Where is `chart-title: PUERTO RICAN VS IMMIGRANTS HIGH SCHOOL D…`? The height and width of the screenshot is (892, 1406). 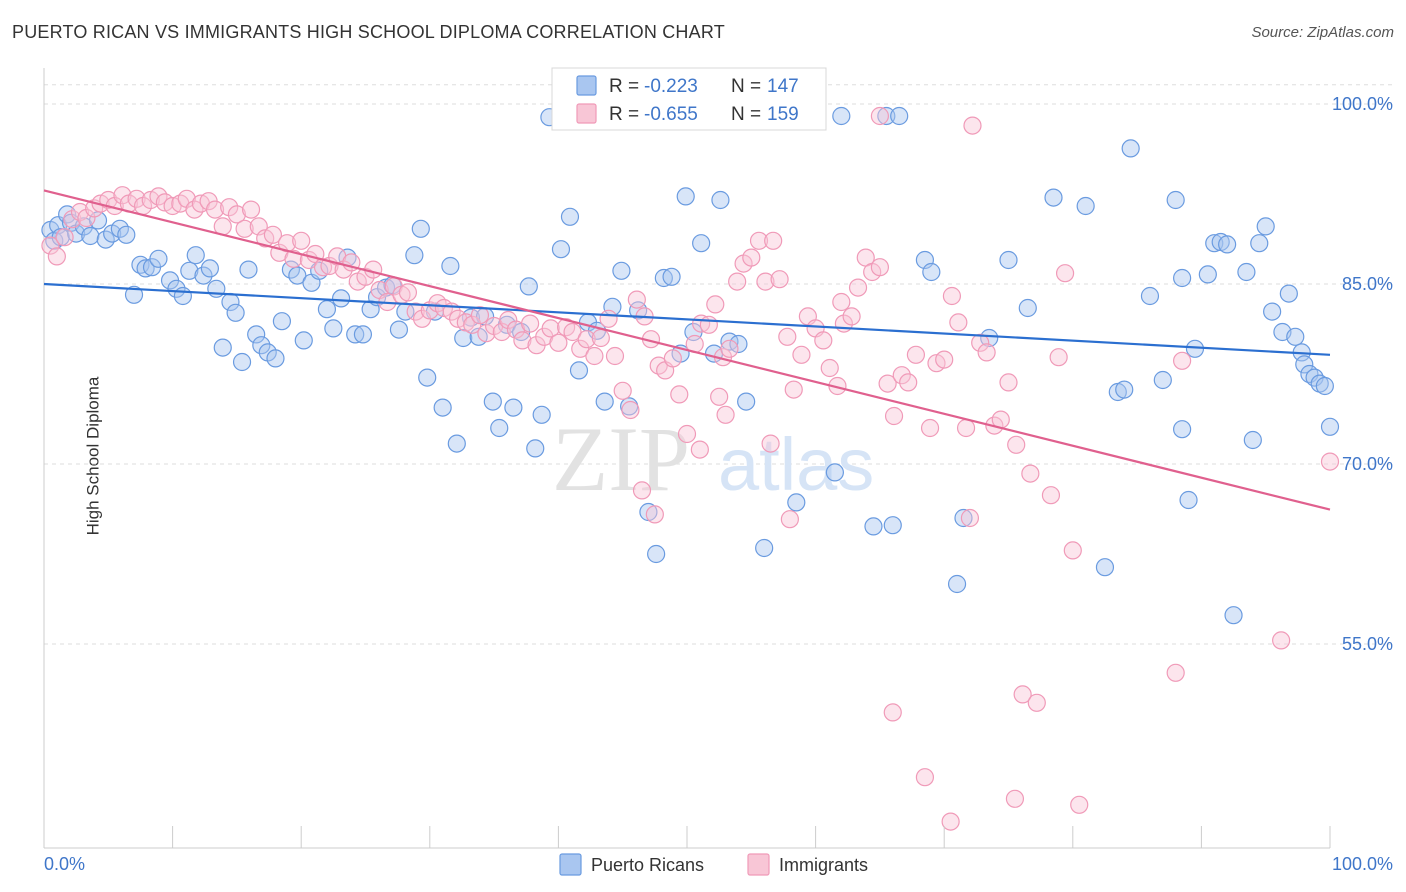
chart-title: PUERTO RICAN VS IMMIGRANTS HIGH SCHOOL D… is located at coordinates (368, 32).